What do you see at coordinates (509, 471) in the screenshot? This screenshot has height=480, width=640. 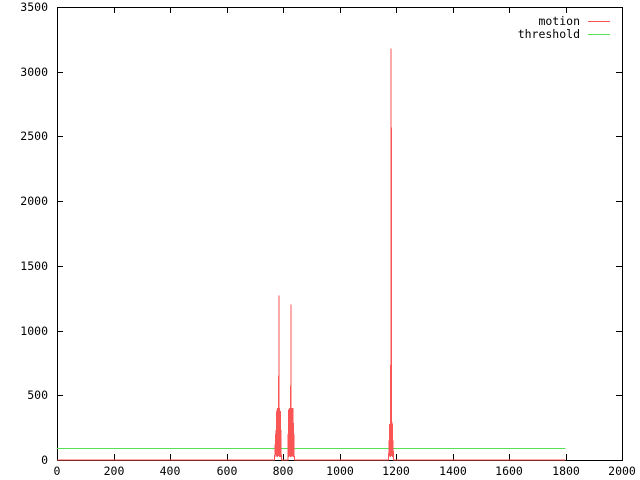 I see `x-tick-label: 1600` at bounding box center [509, 471].